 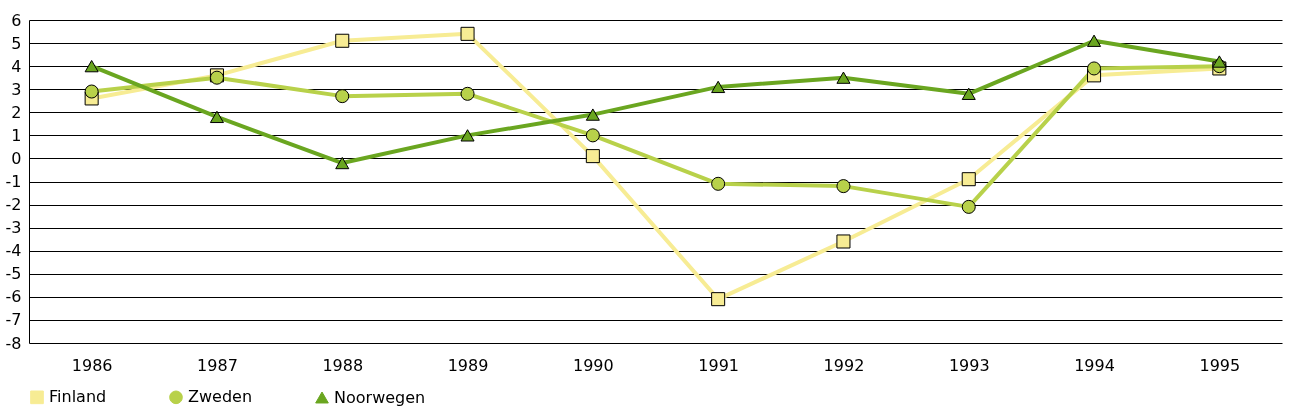 I want to click on y-tick-label: -4, so click(x=13, y=251).